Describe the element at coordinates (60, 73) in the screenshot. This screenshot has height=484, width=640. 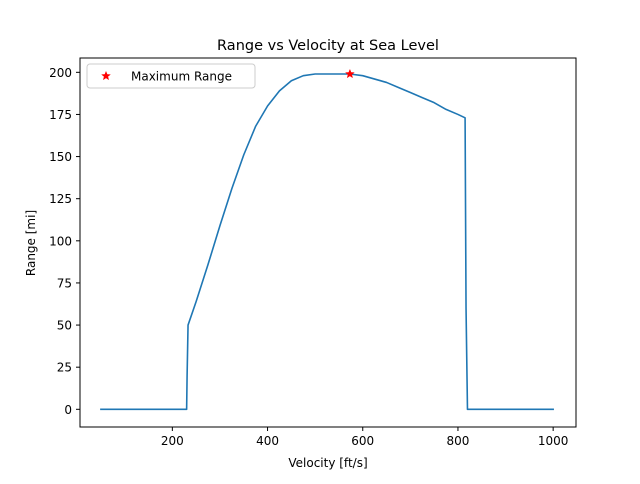
I see `y-tick-label: 200` at that location.